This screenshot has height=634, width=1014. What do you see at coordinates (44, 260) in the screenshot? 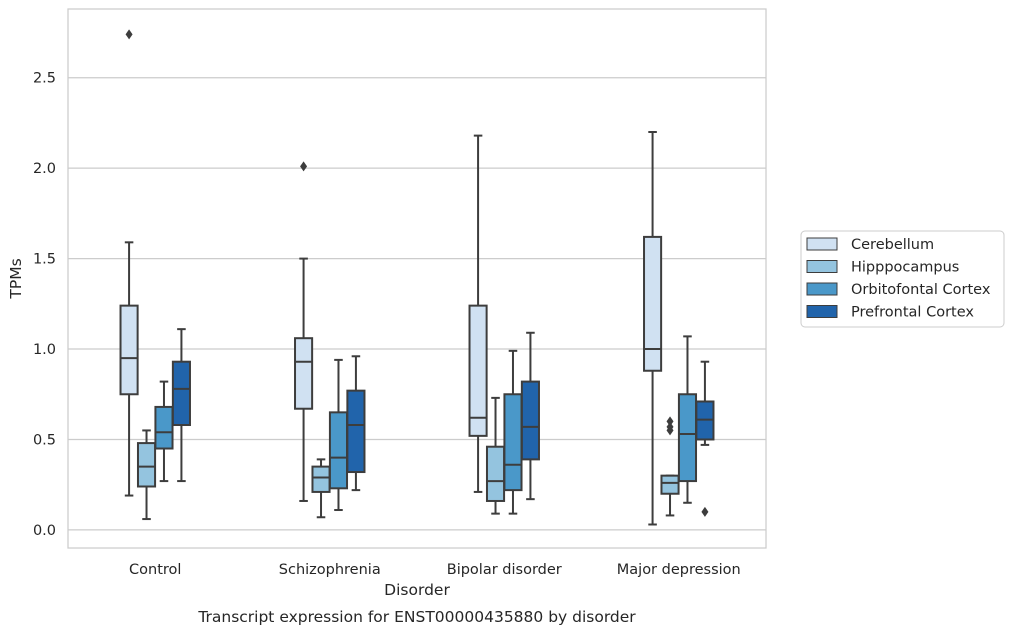
I see `y-tick-label: 1.5` at bounding box center [44, 260].